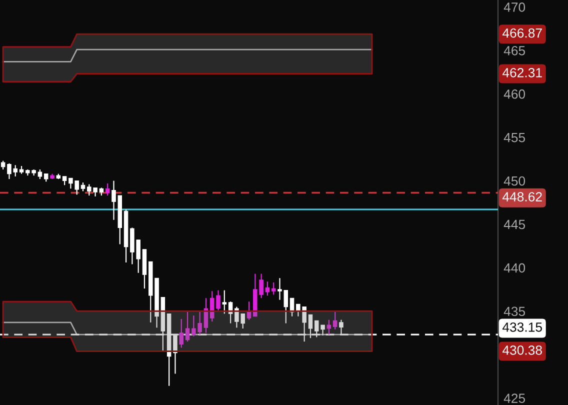  I want to click on y-tick-label: 460, so click(515, 94).